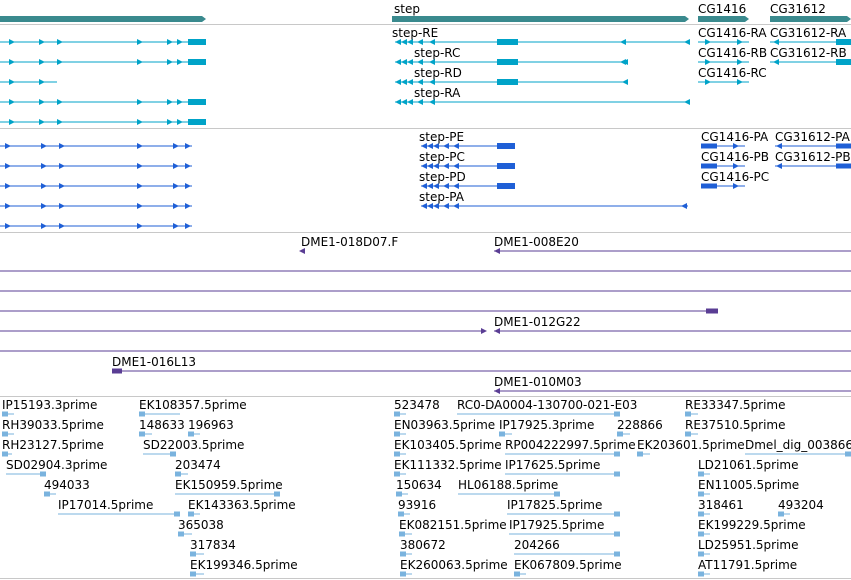 The image size is (851, 580). I want to click on clone-end, so click(117, 371).